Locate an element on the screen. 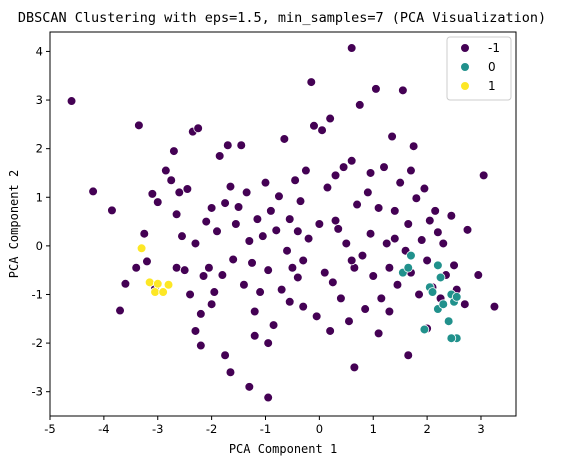 The image size is (564, 466). point-cluster--1-115 is located at coordinates (451, 215).